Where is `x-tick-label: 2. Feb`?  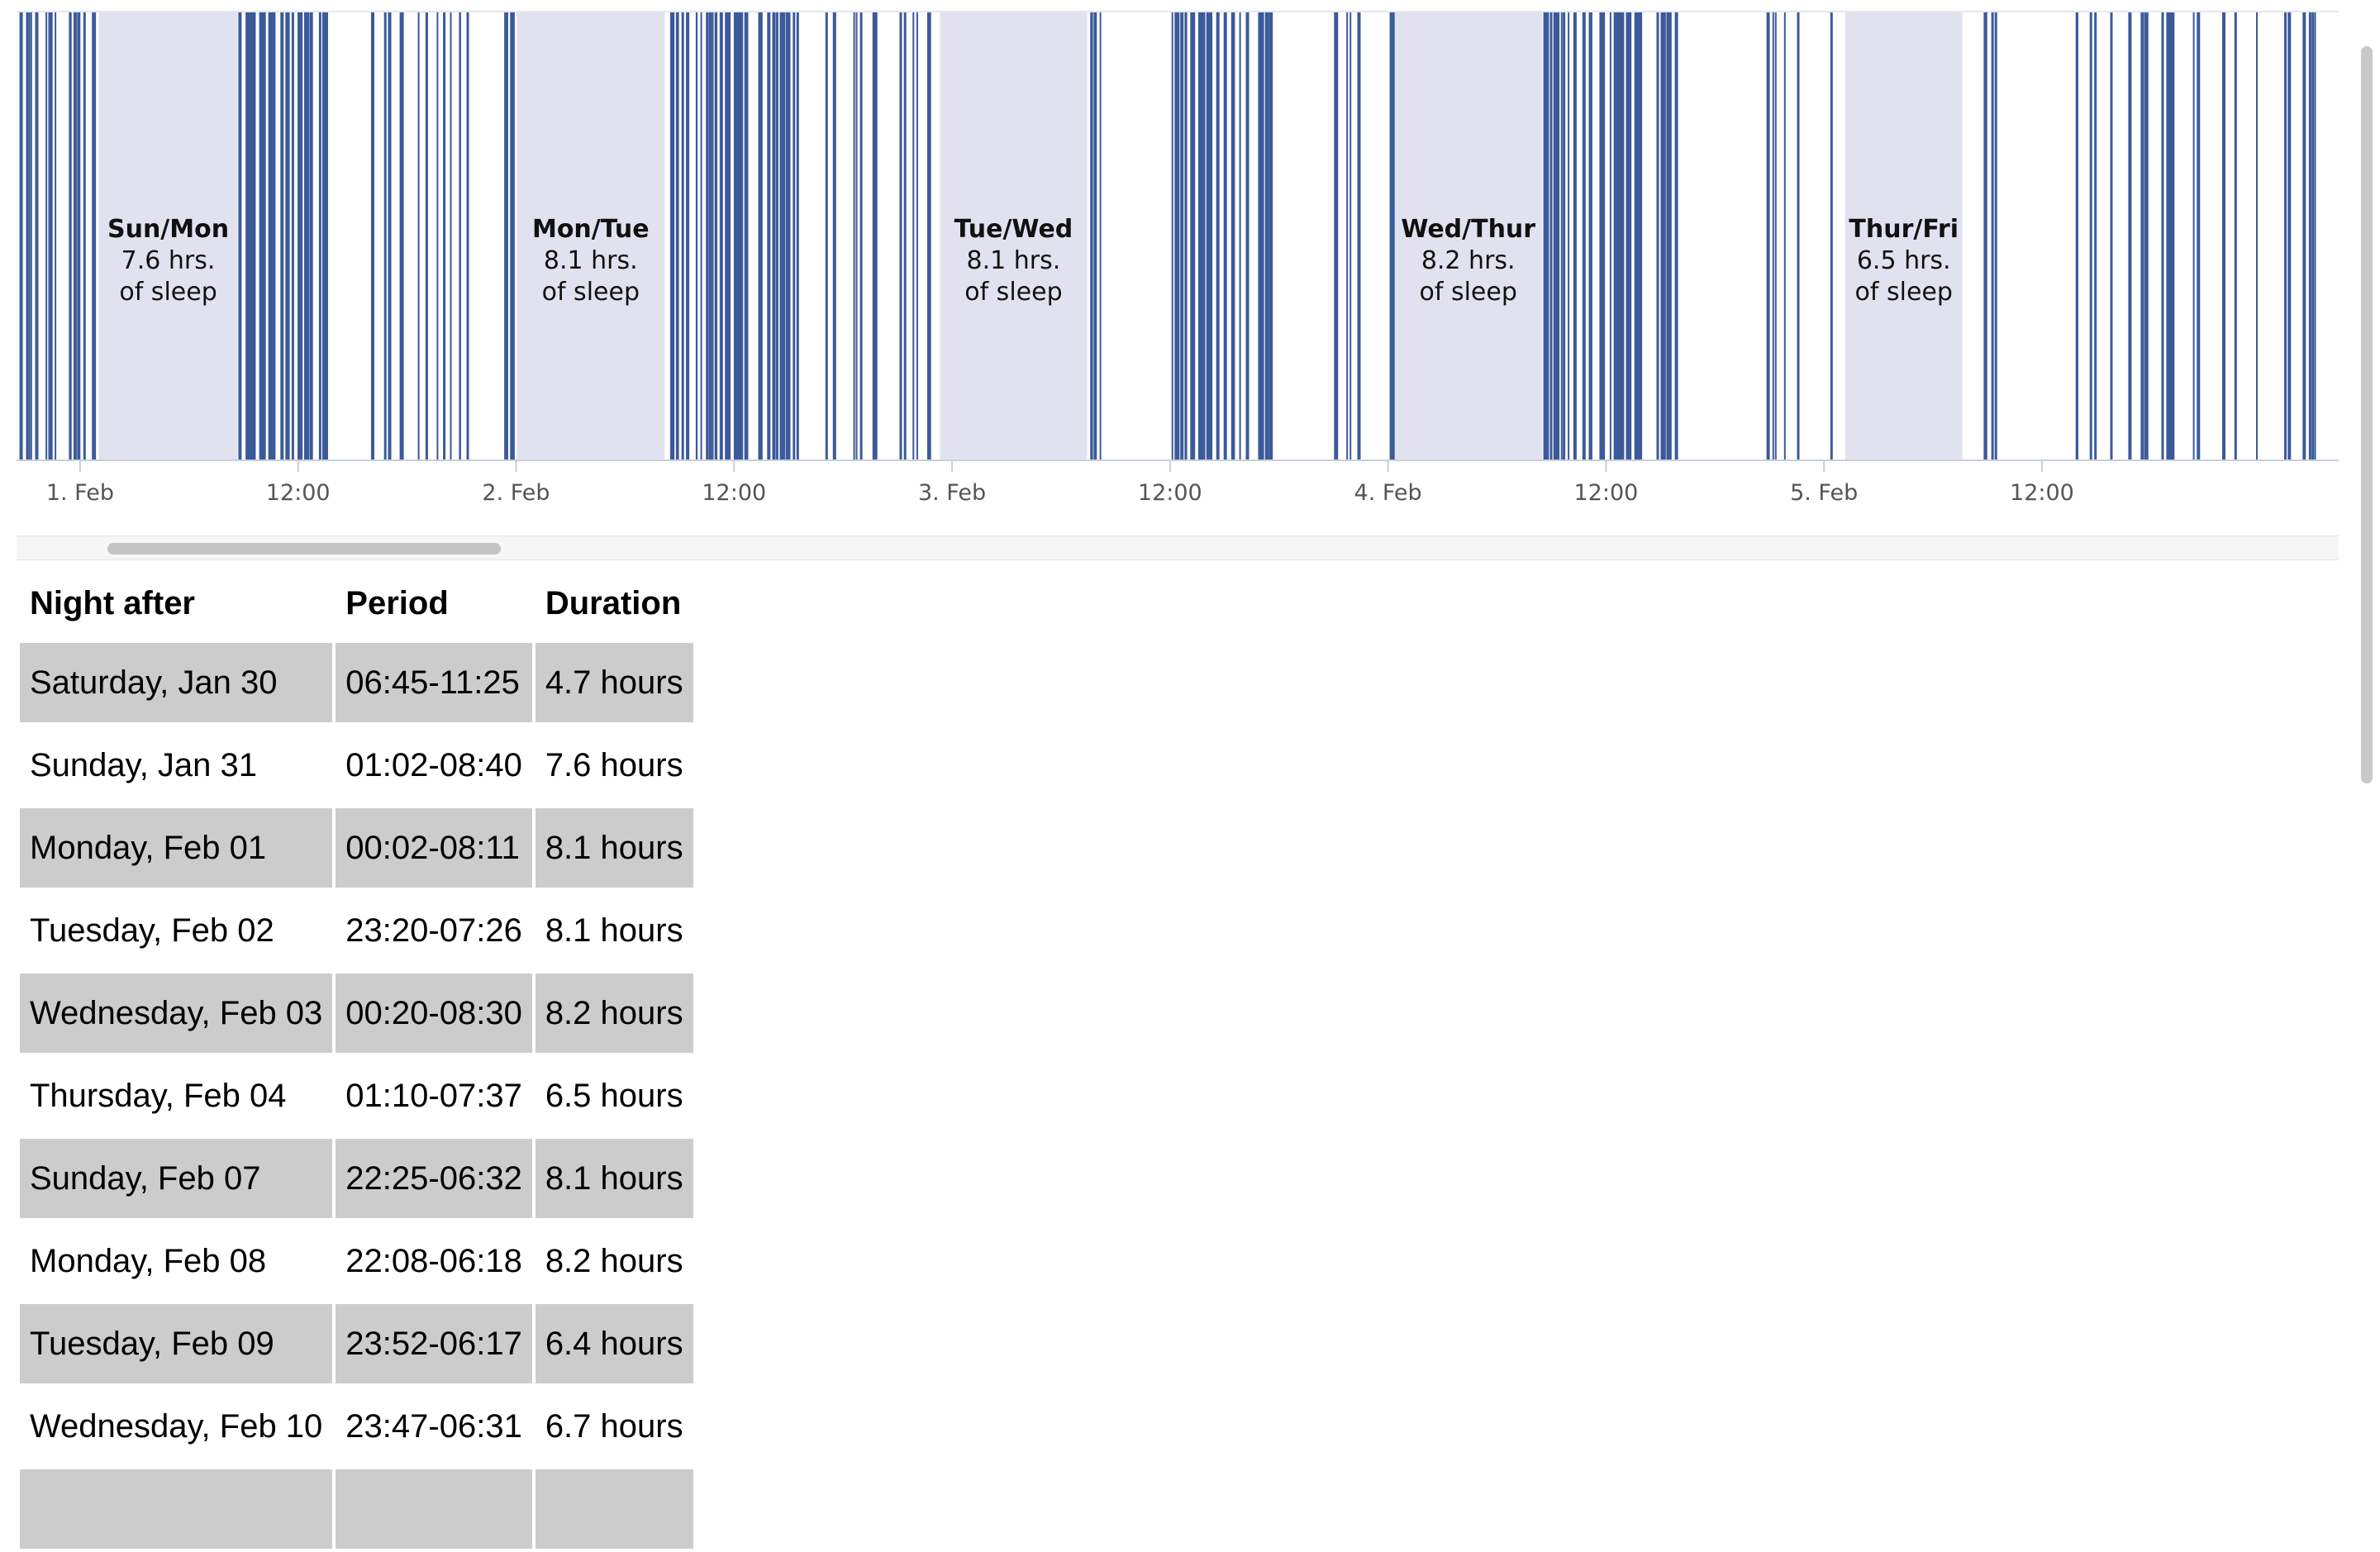 x-tick-label: 2. Feb is located at coordinates (516, 493).